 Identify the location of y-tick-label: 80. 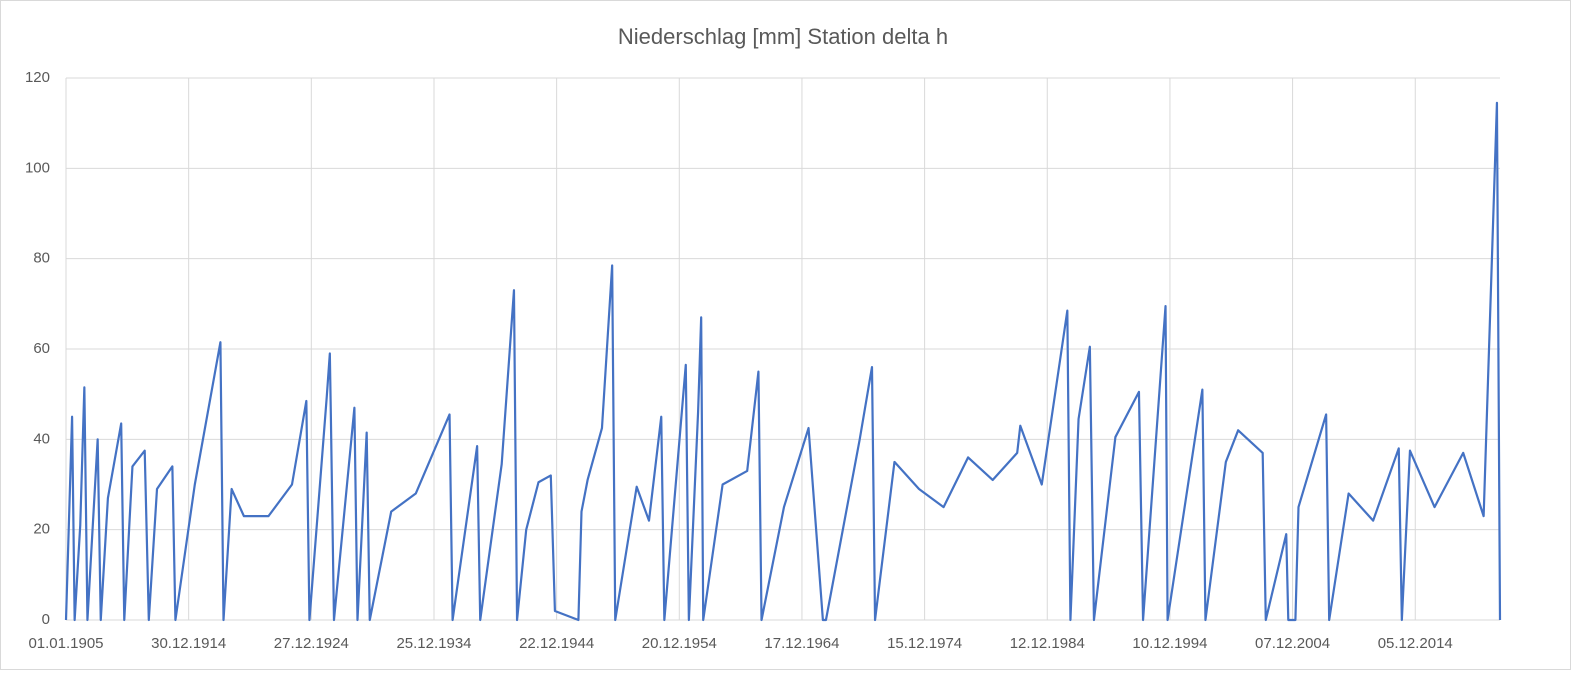
(41, 258).